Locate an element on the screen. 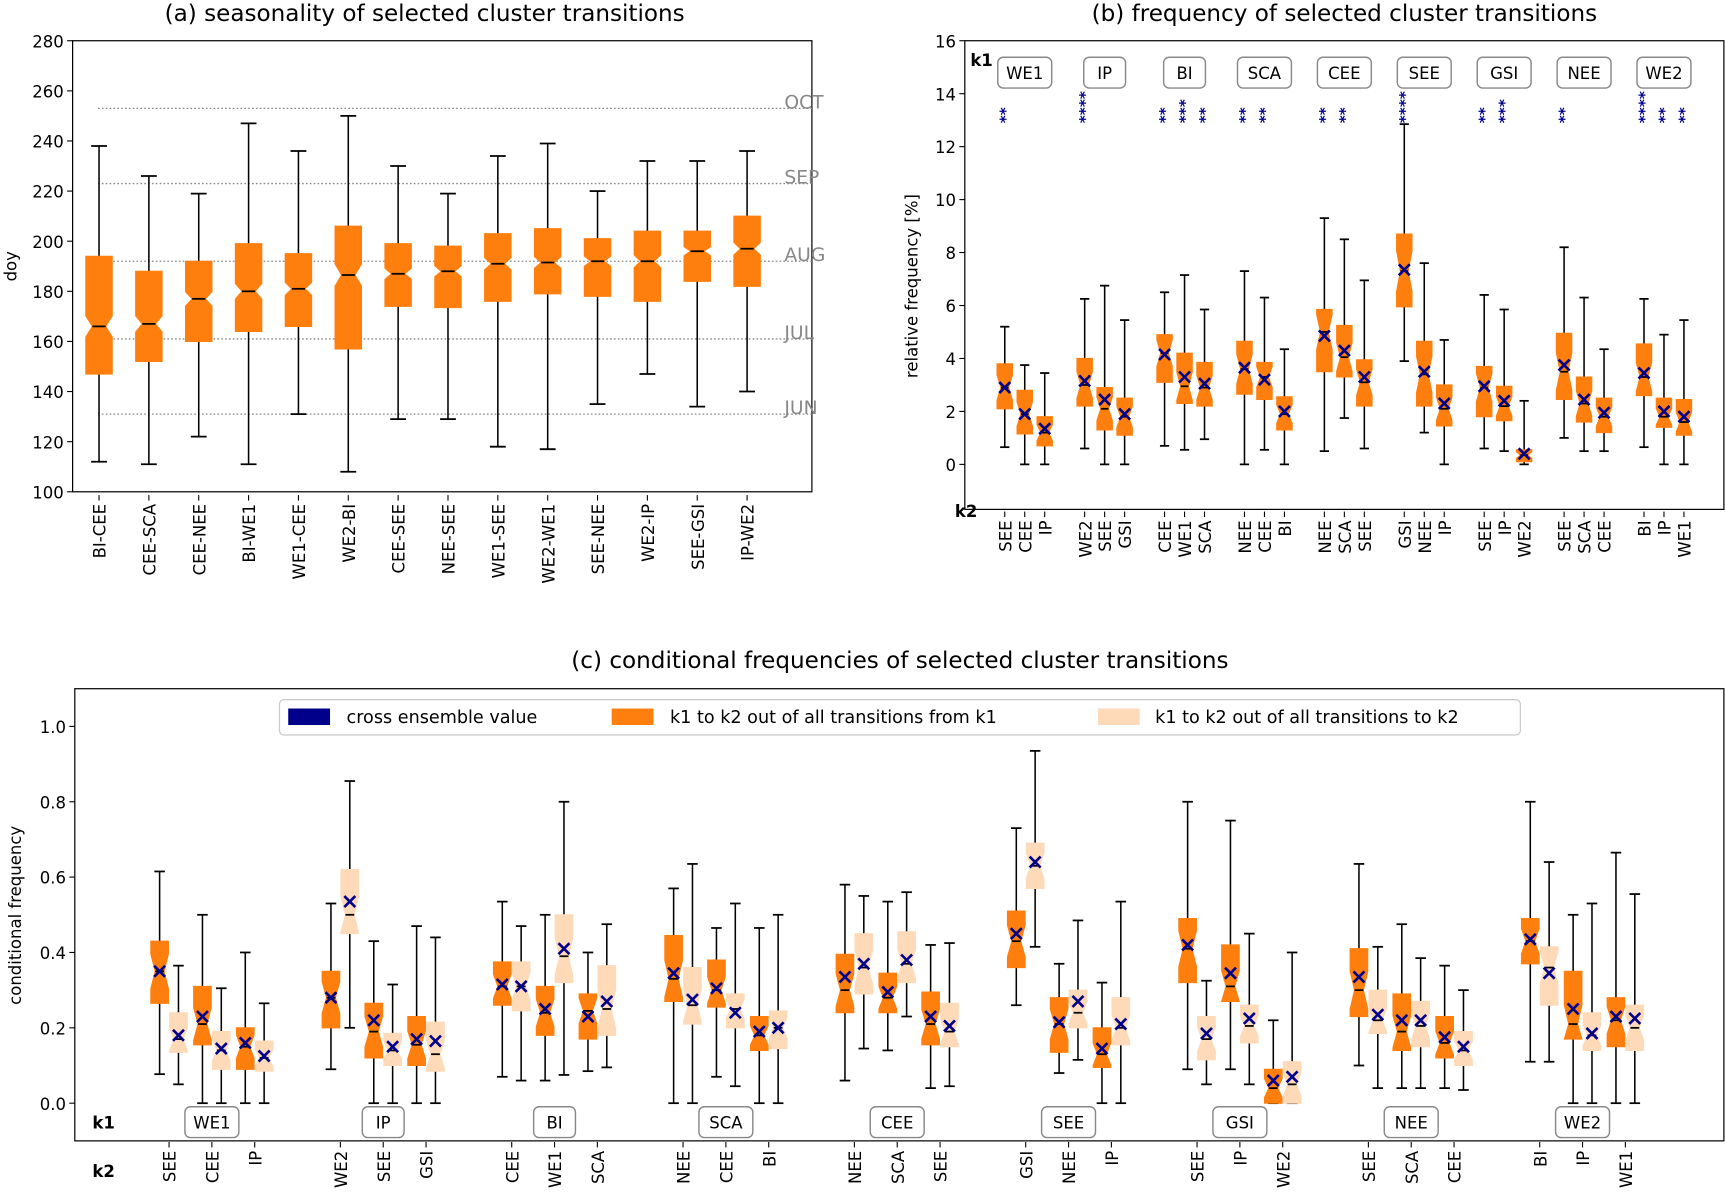  panel-a-see-gsi-xtick-label: SEE-GSI is located at coordinates (698, 537).